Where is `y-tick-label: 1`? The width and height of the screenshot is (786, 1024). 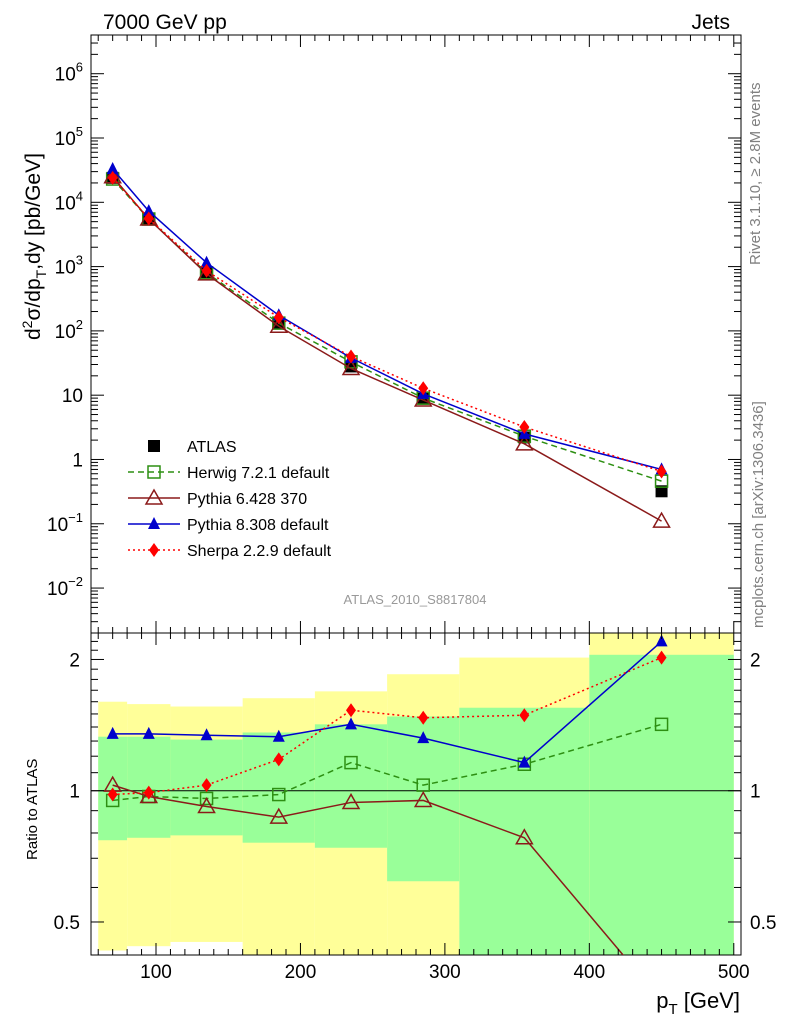
y-tick-label: 1 is located at coordinates (77, 460).